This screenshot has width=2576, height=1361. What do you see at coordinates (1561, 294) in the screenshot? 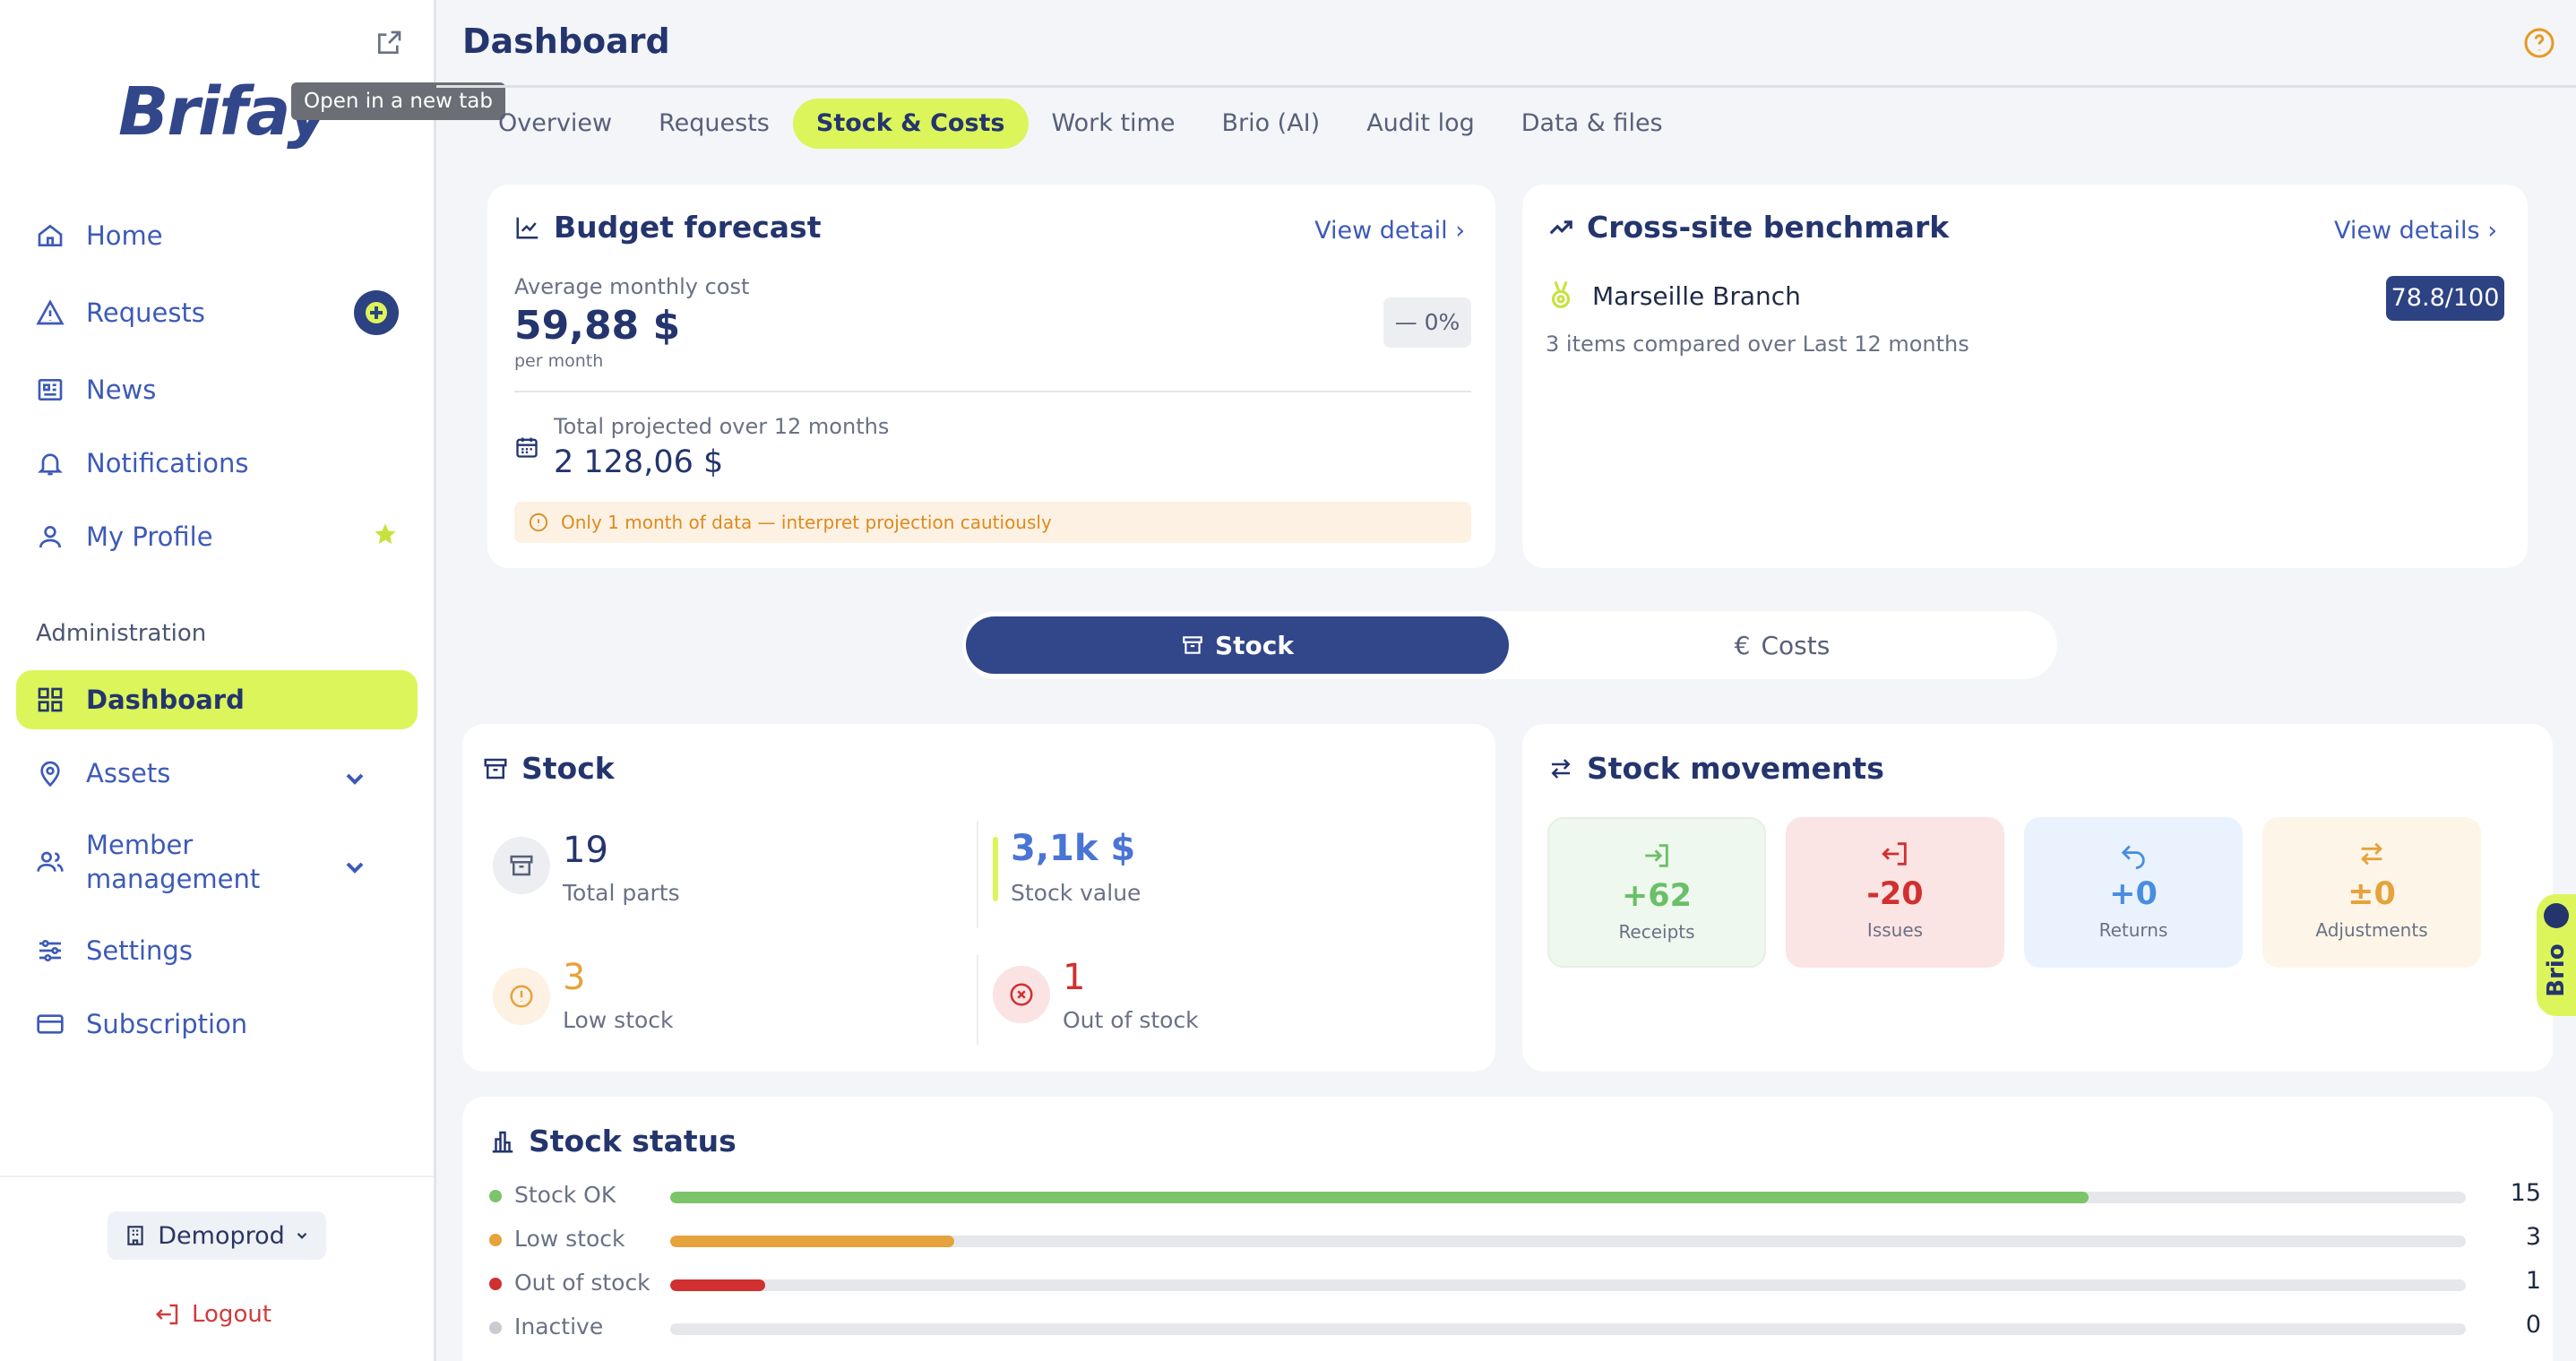
I see `medal-icon` at bounding box center [1561, 294].